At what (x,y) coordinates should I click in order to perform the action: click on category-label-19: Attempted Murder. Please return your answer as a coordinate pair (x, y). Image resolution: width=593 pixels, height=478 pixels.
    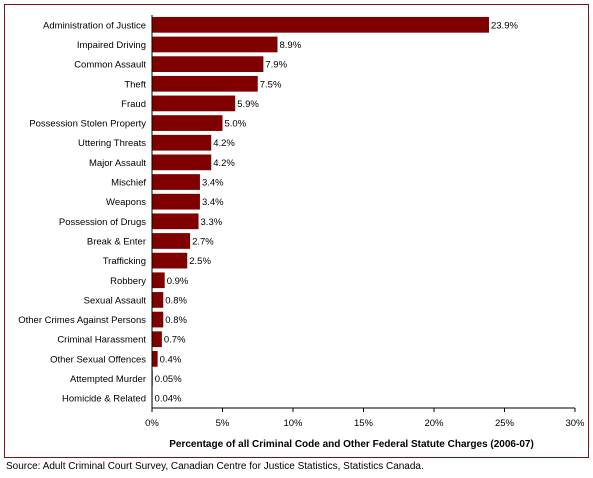
    Looking at the image, I should click on (108, 379).